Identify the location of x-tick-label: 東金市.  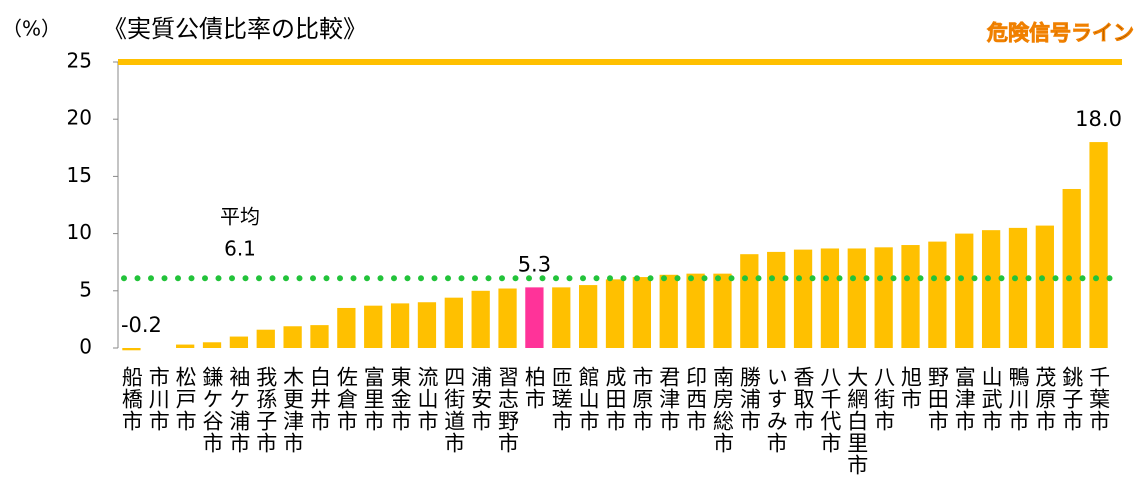
(400, 399).